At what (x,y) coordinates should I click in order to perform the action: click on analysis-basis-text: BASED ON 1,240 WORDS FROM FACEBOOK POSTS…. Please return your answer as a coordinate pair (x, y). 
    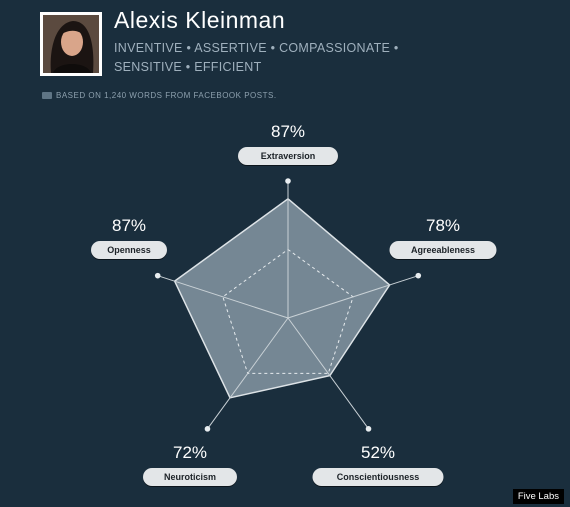
    Looking at the image, I should click on (166, 95).